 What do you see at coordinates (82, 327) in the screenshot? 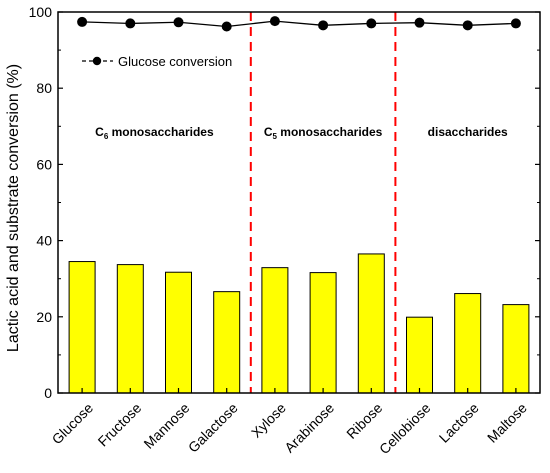
I see `bar-glucose` at bounding box center [82, 327].